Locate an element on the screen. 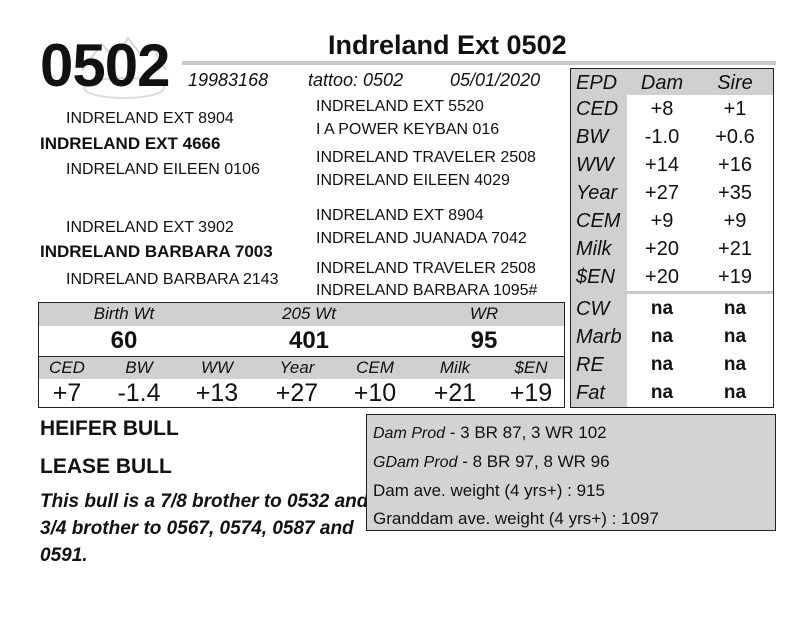 The height and width of the screenshot is (624, 808). epd-label-band is located at coordinates (301, 367).